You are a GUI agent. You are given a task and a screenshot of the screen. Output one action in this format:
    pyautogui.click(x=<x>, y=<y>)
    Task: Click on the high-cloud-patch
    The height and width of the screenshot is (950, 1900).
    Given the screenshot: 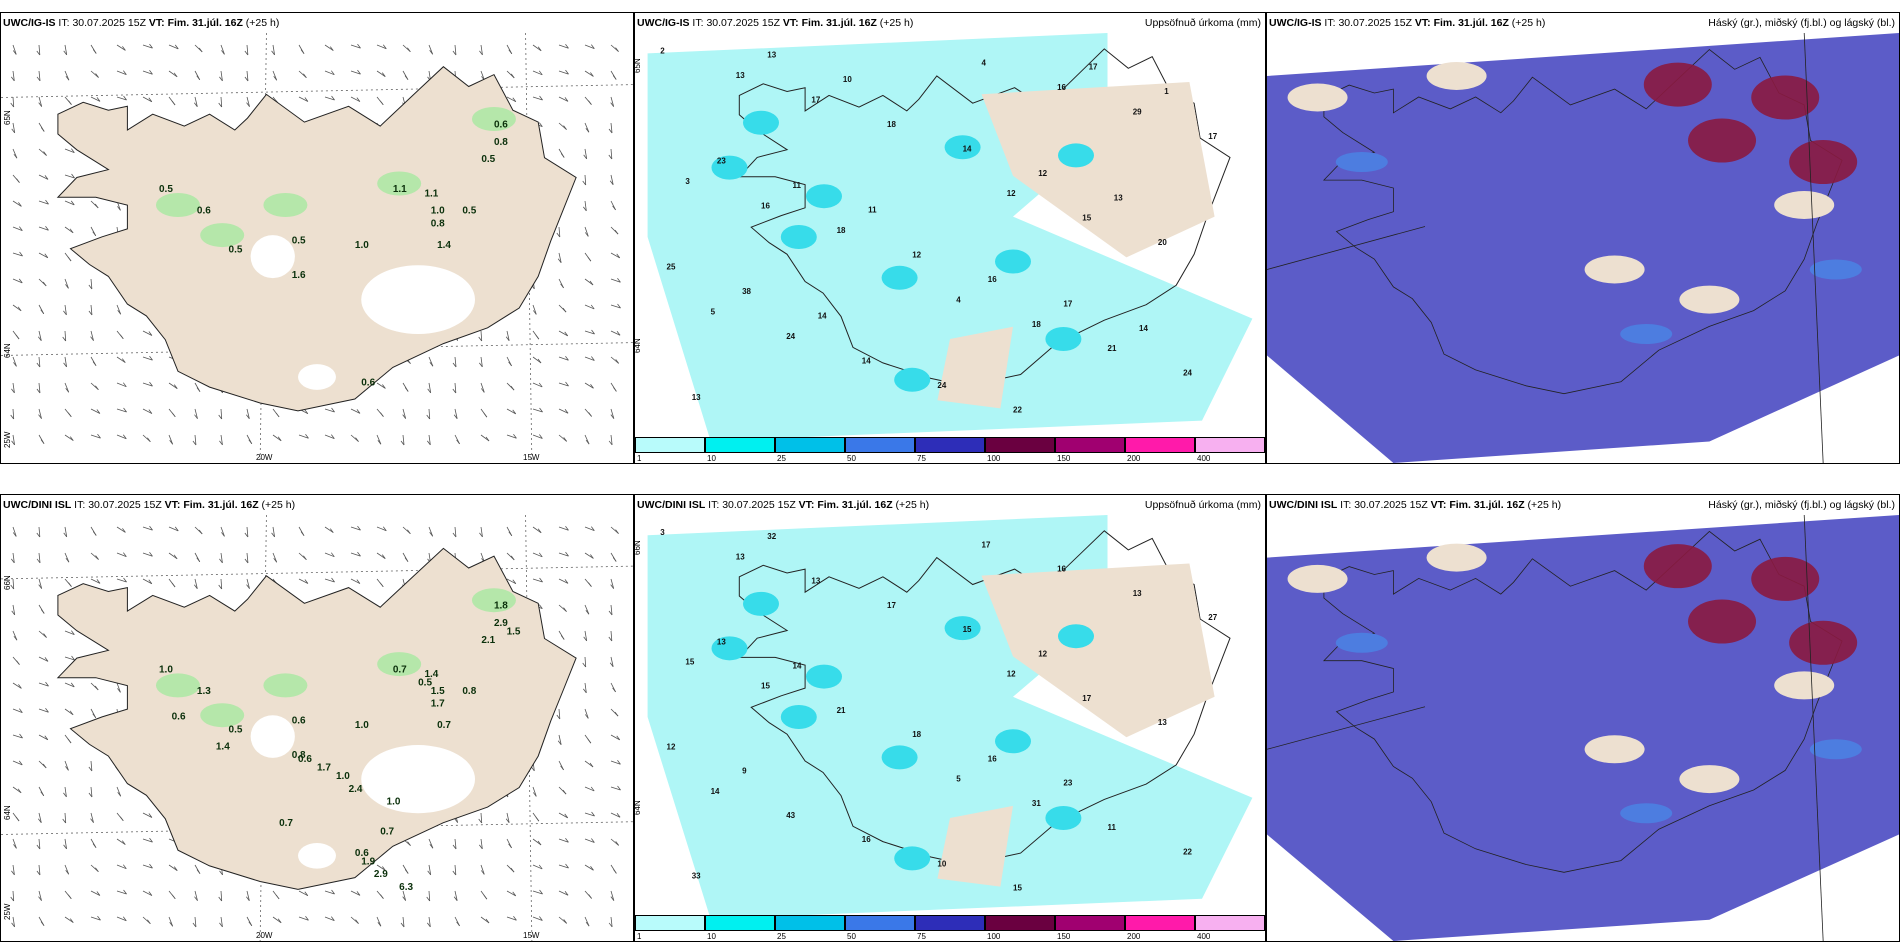 What is the action you would take?
    pyautogui.click(x=1823, y=162)
    